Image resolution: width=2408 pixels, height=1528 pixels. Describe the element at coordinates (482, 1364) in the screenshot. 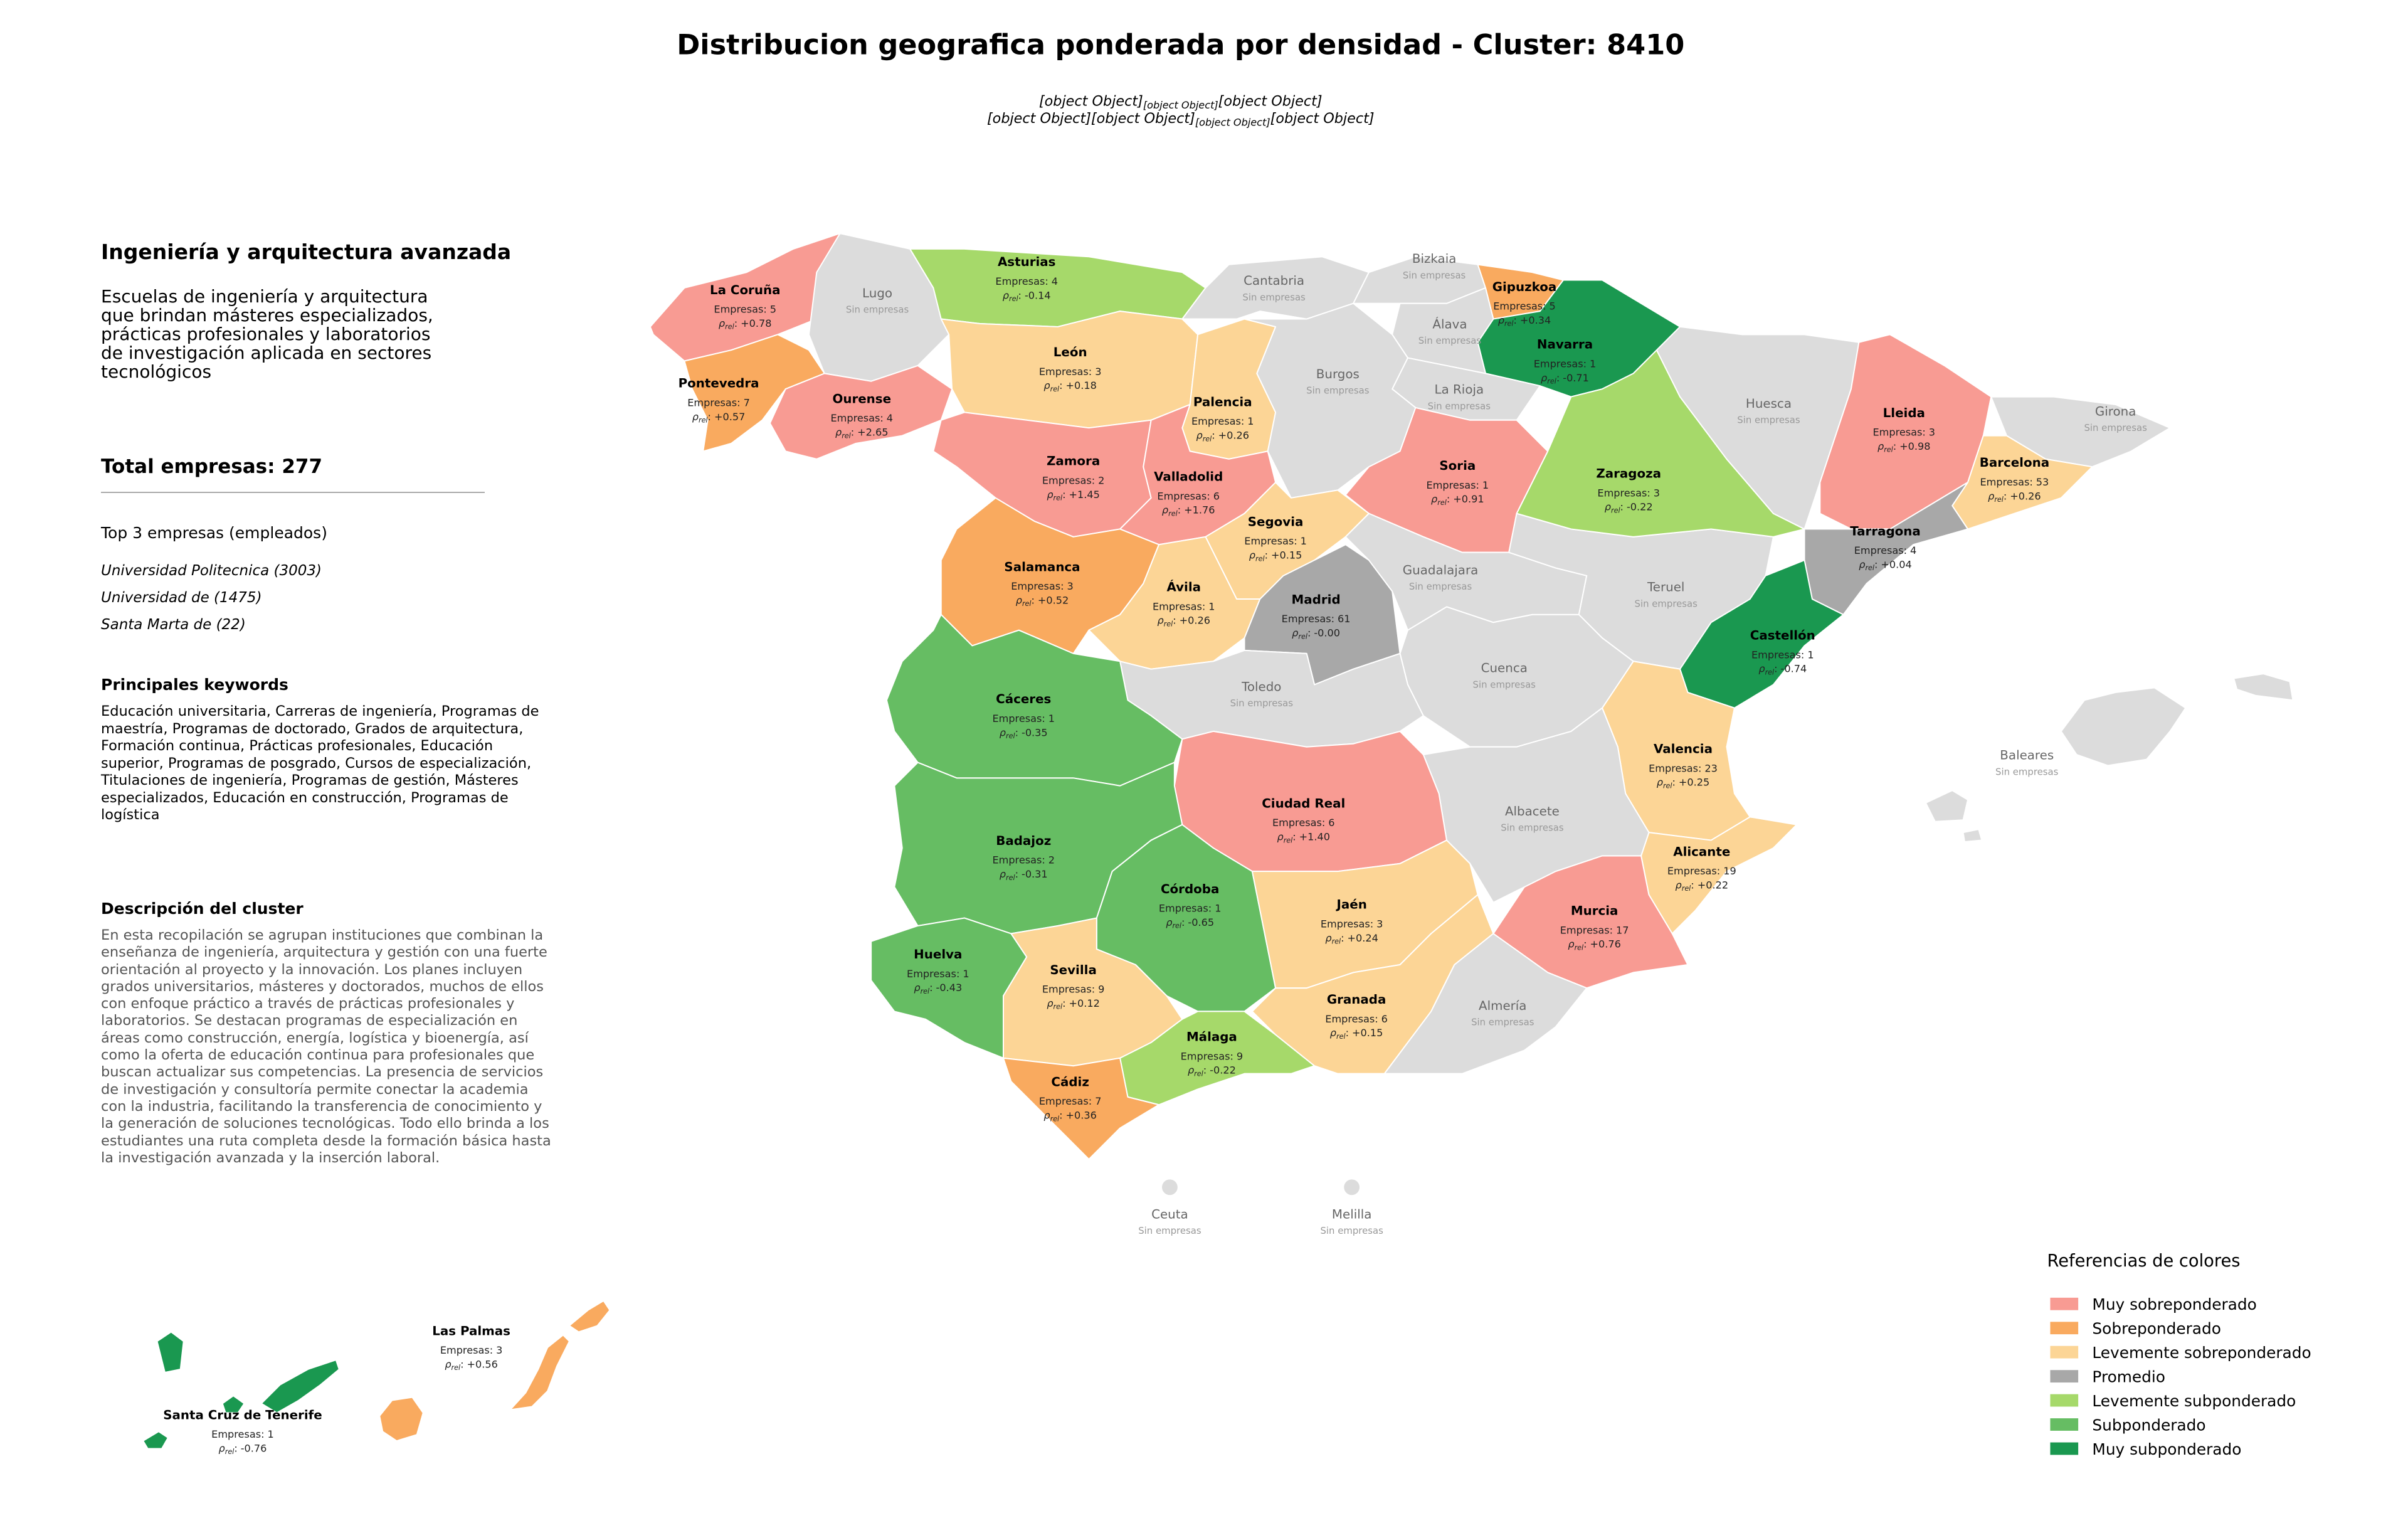

I see `rho-value: +0.56` at that location.